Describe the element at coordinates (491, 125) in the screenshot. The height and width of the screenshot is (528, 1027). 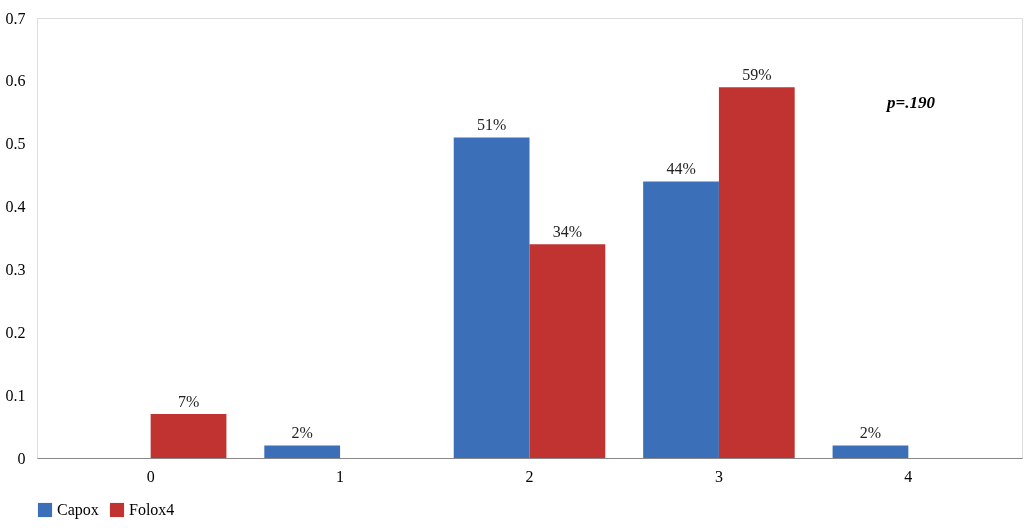
I see `data-label: 51%` at that location.